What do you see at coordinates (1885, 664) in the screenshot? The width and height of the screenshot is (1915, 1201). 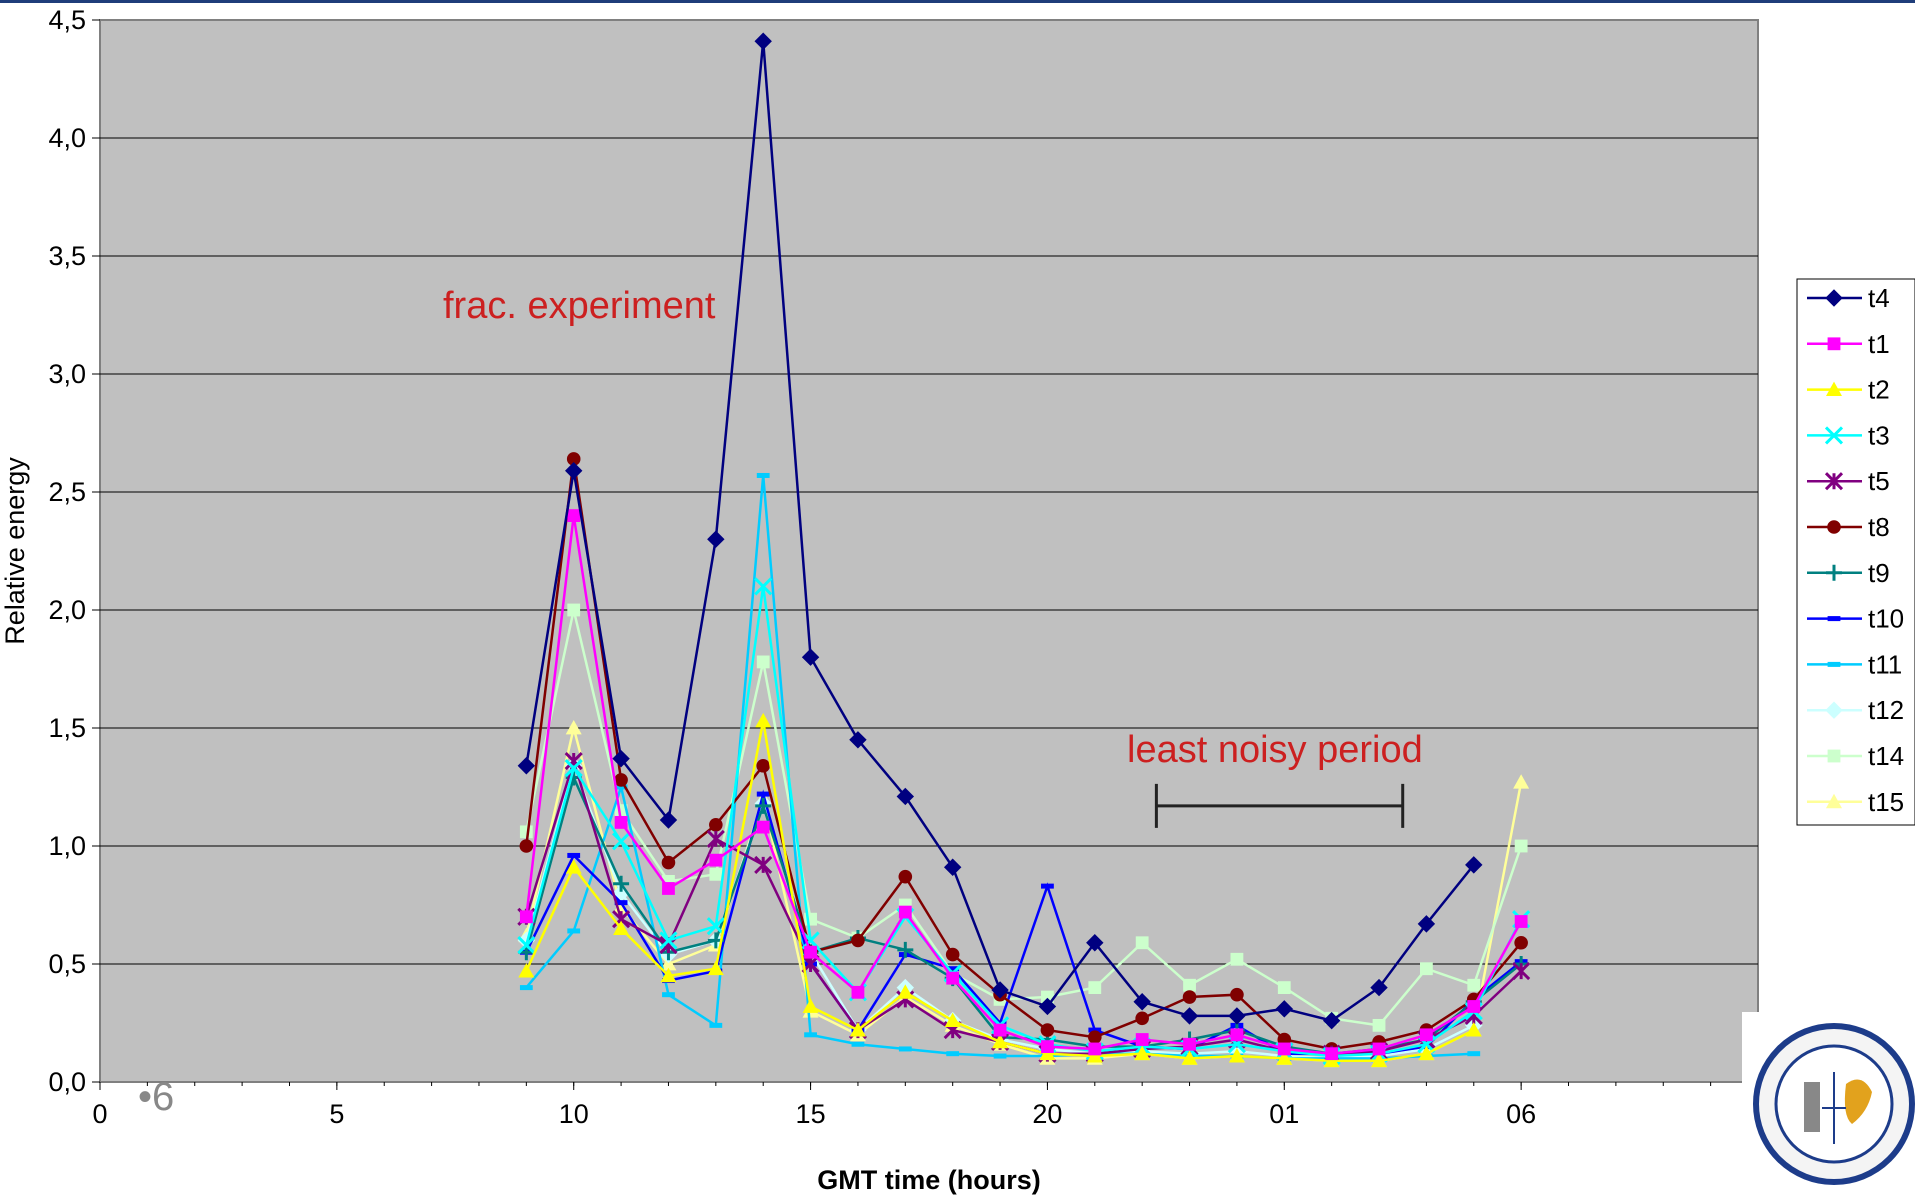 I see `legend-label: t11` at bounding box center [1885, 664].